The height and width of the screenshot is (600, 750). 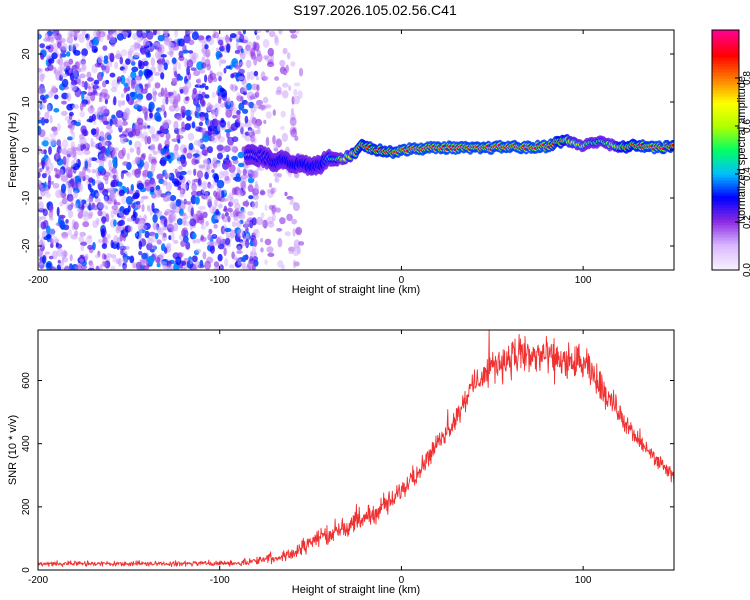 I want to click on spectrogram-y-tick-label: 20, so click(x=26, y=54).